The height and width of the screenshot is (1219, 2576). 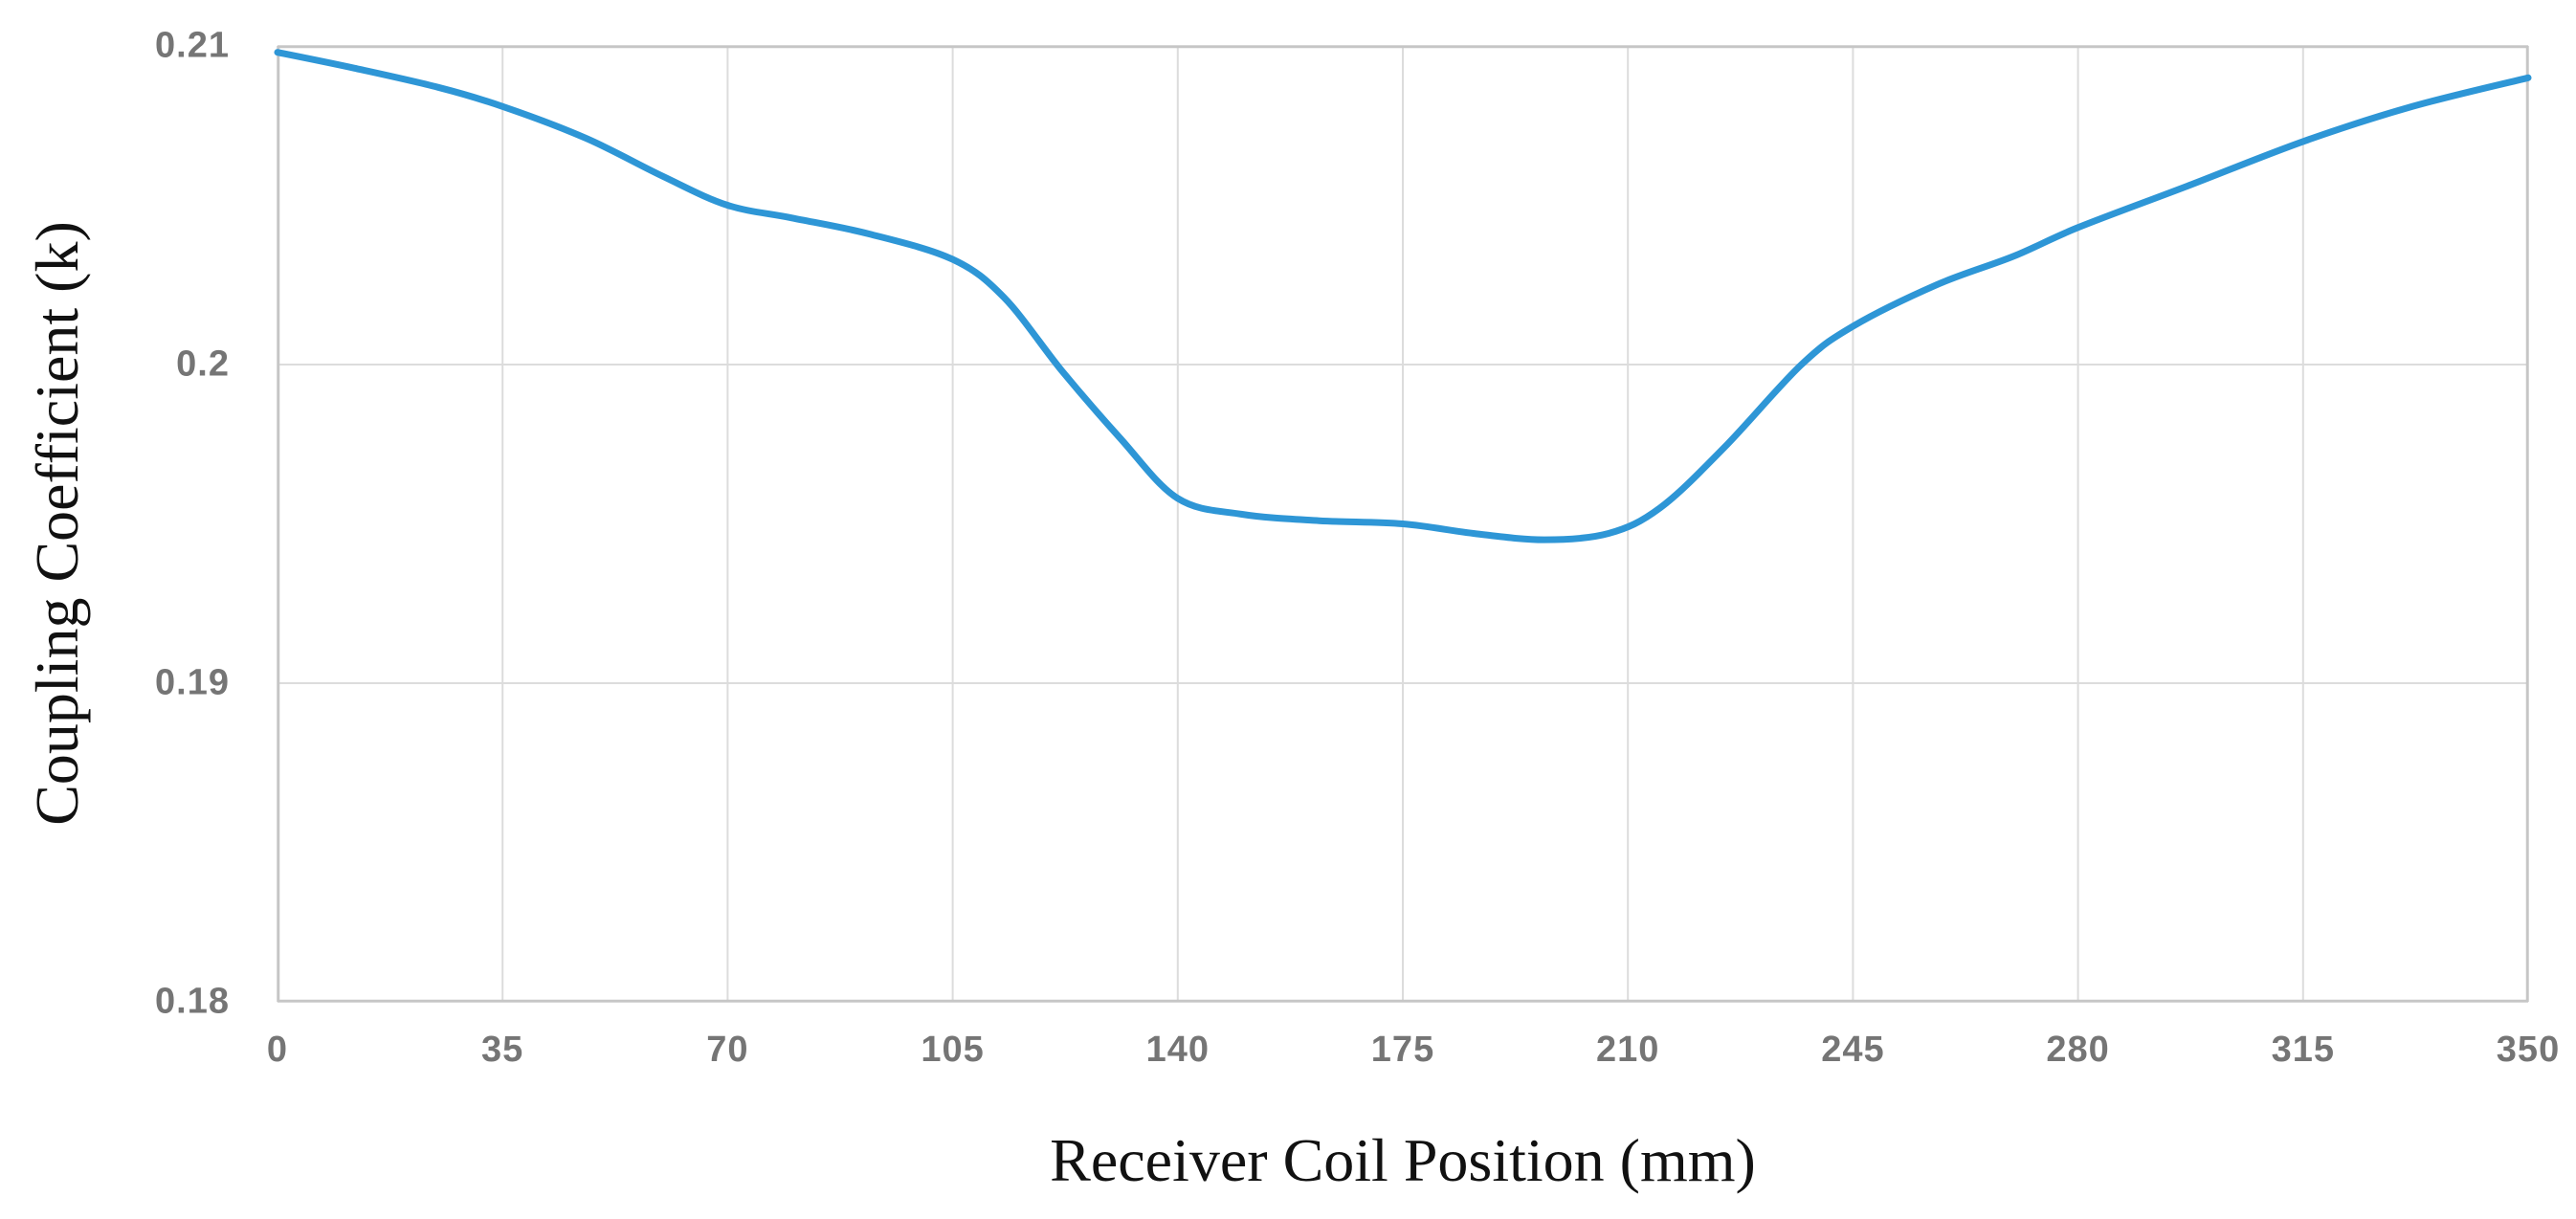 What do you see at coordinates (1177, 1050) in the screenshot?
I see `x-axis-tick-label: 140` at bounding box center [1177, 1050].